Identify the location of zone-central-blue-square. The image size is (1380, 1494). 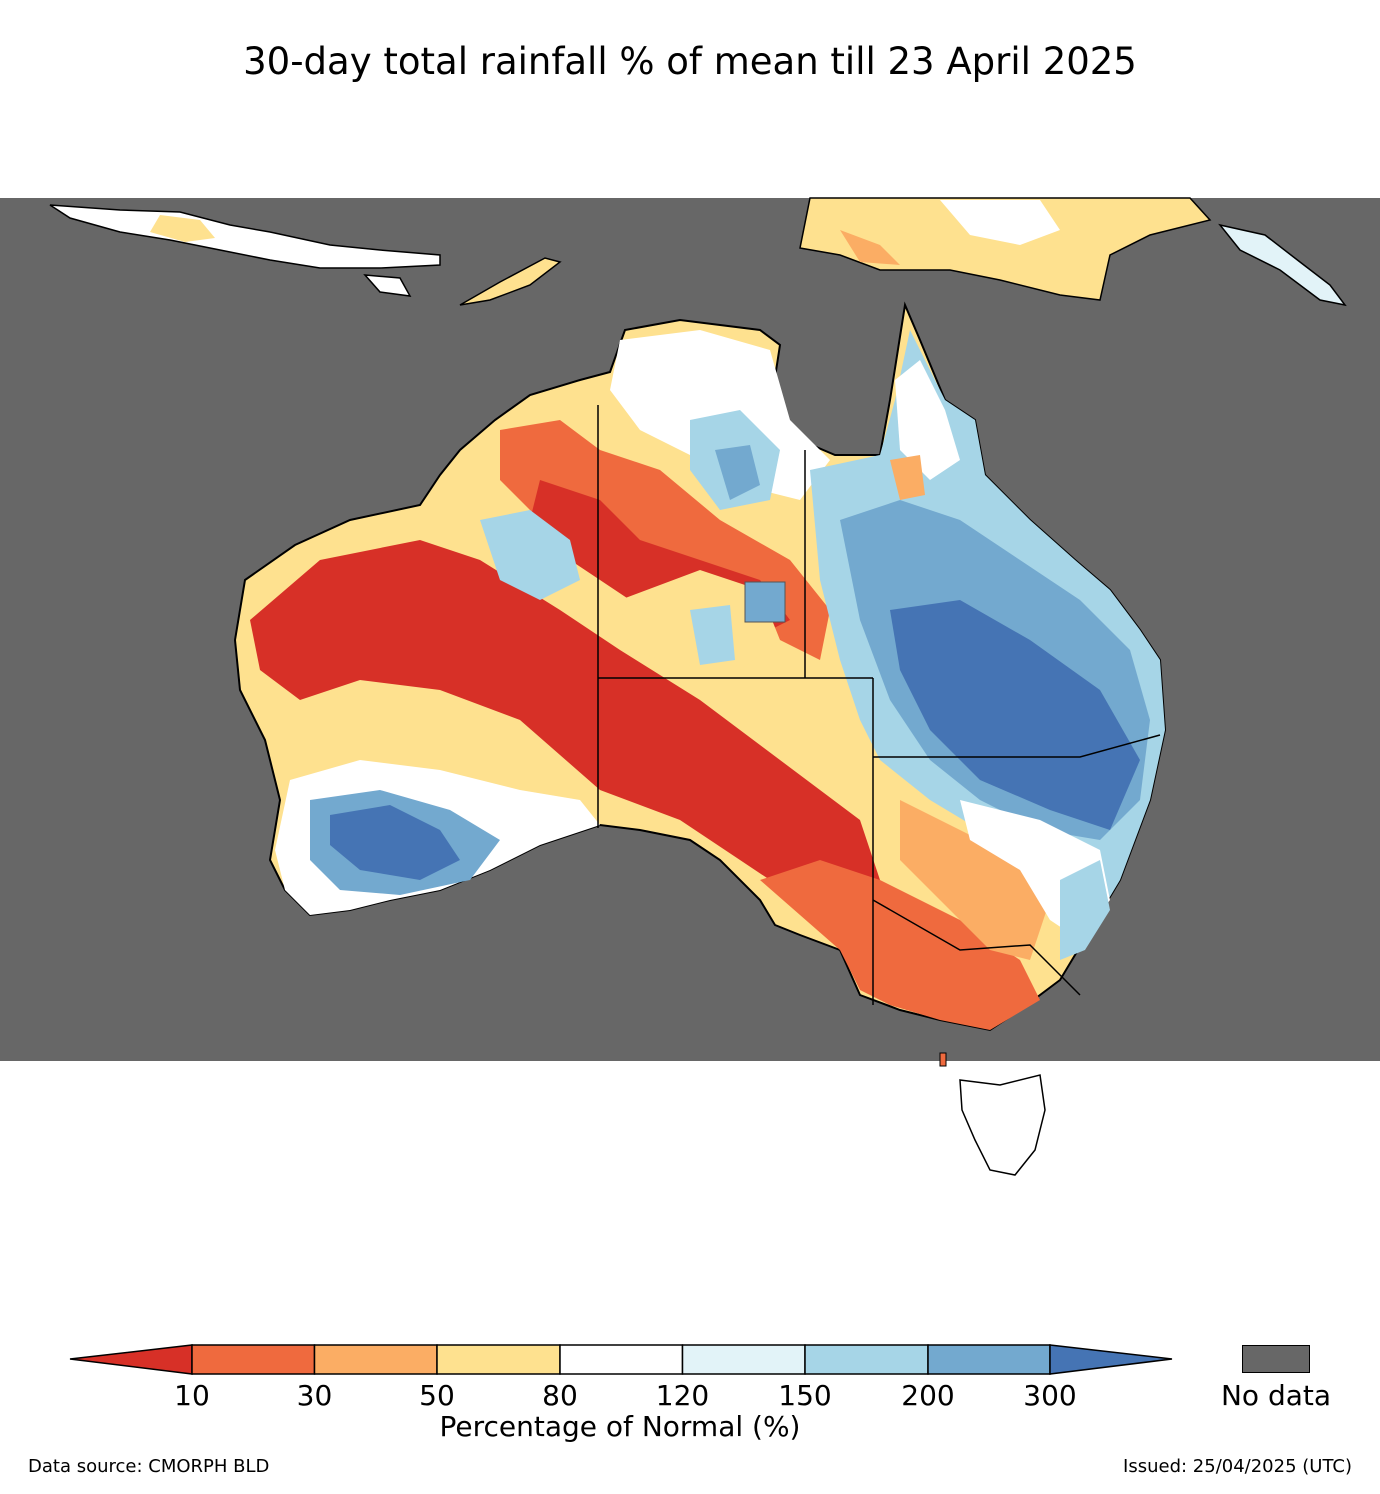
(765, 602).